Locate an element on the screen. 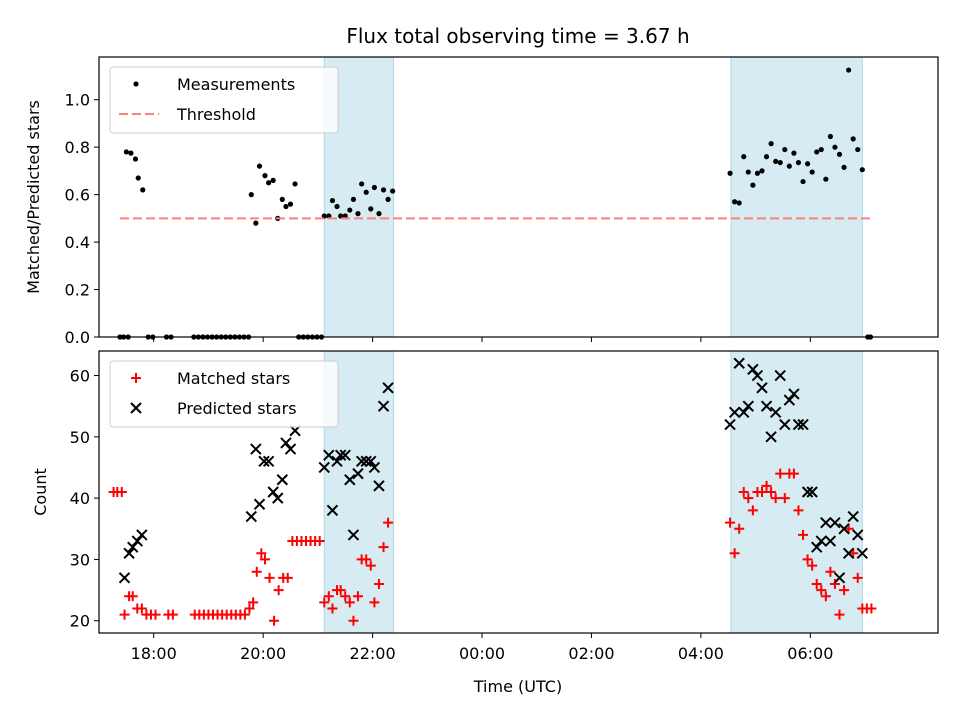  x-tick-label: 06:00 is located at coordinates (810, 653).